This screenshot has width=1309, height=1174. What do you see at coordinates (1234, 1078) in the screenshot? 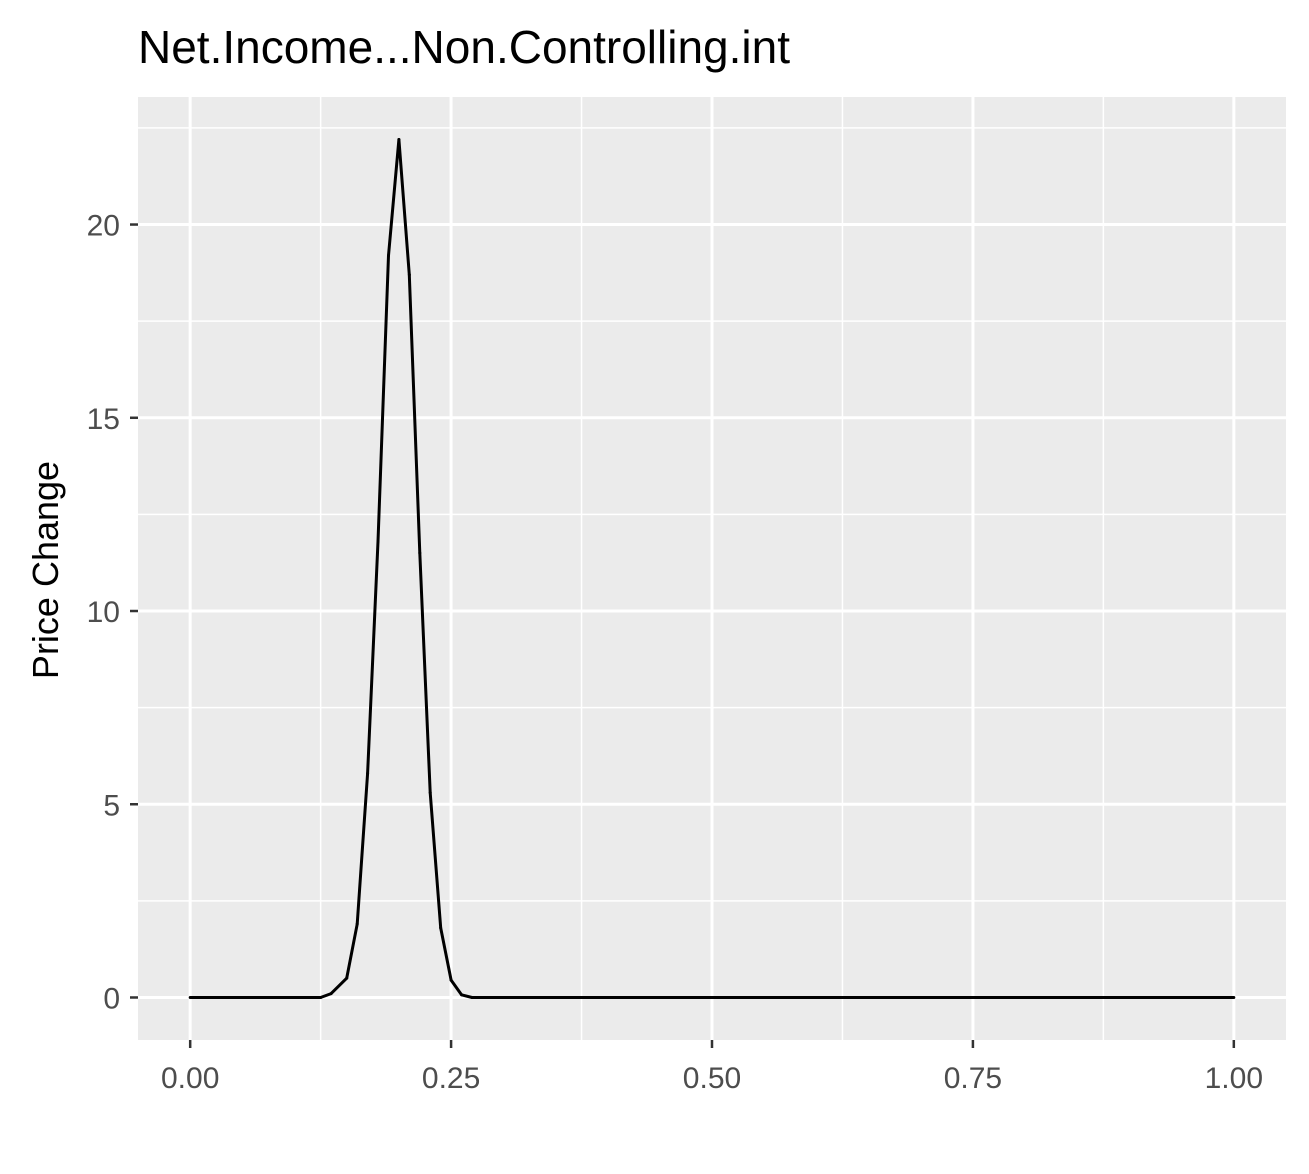
I see `x-tick-label: 1.00` at bounding box center [1234, 1078].